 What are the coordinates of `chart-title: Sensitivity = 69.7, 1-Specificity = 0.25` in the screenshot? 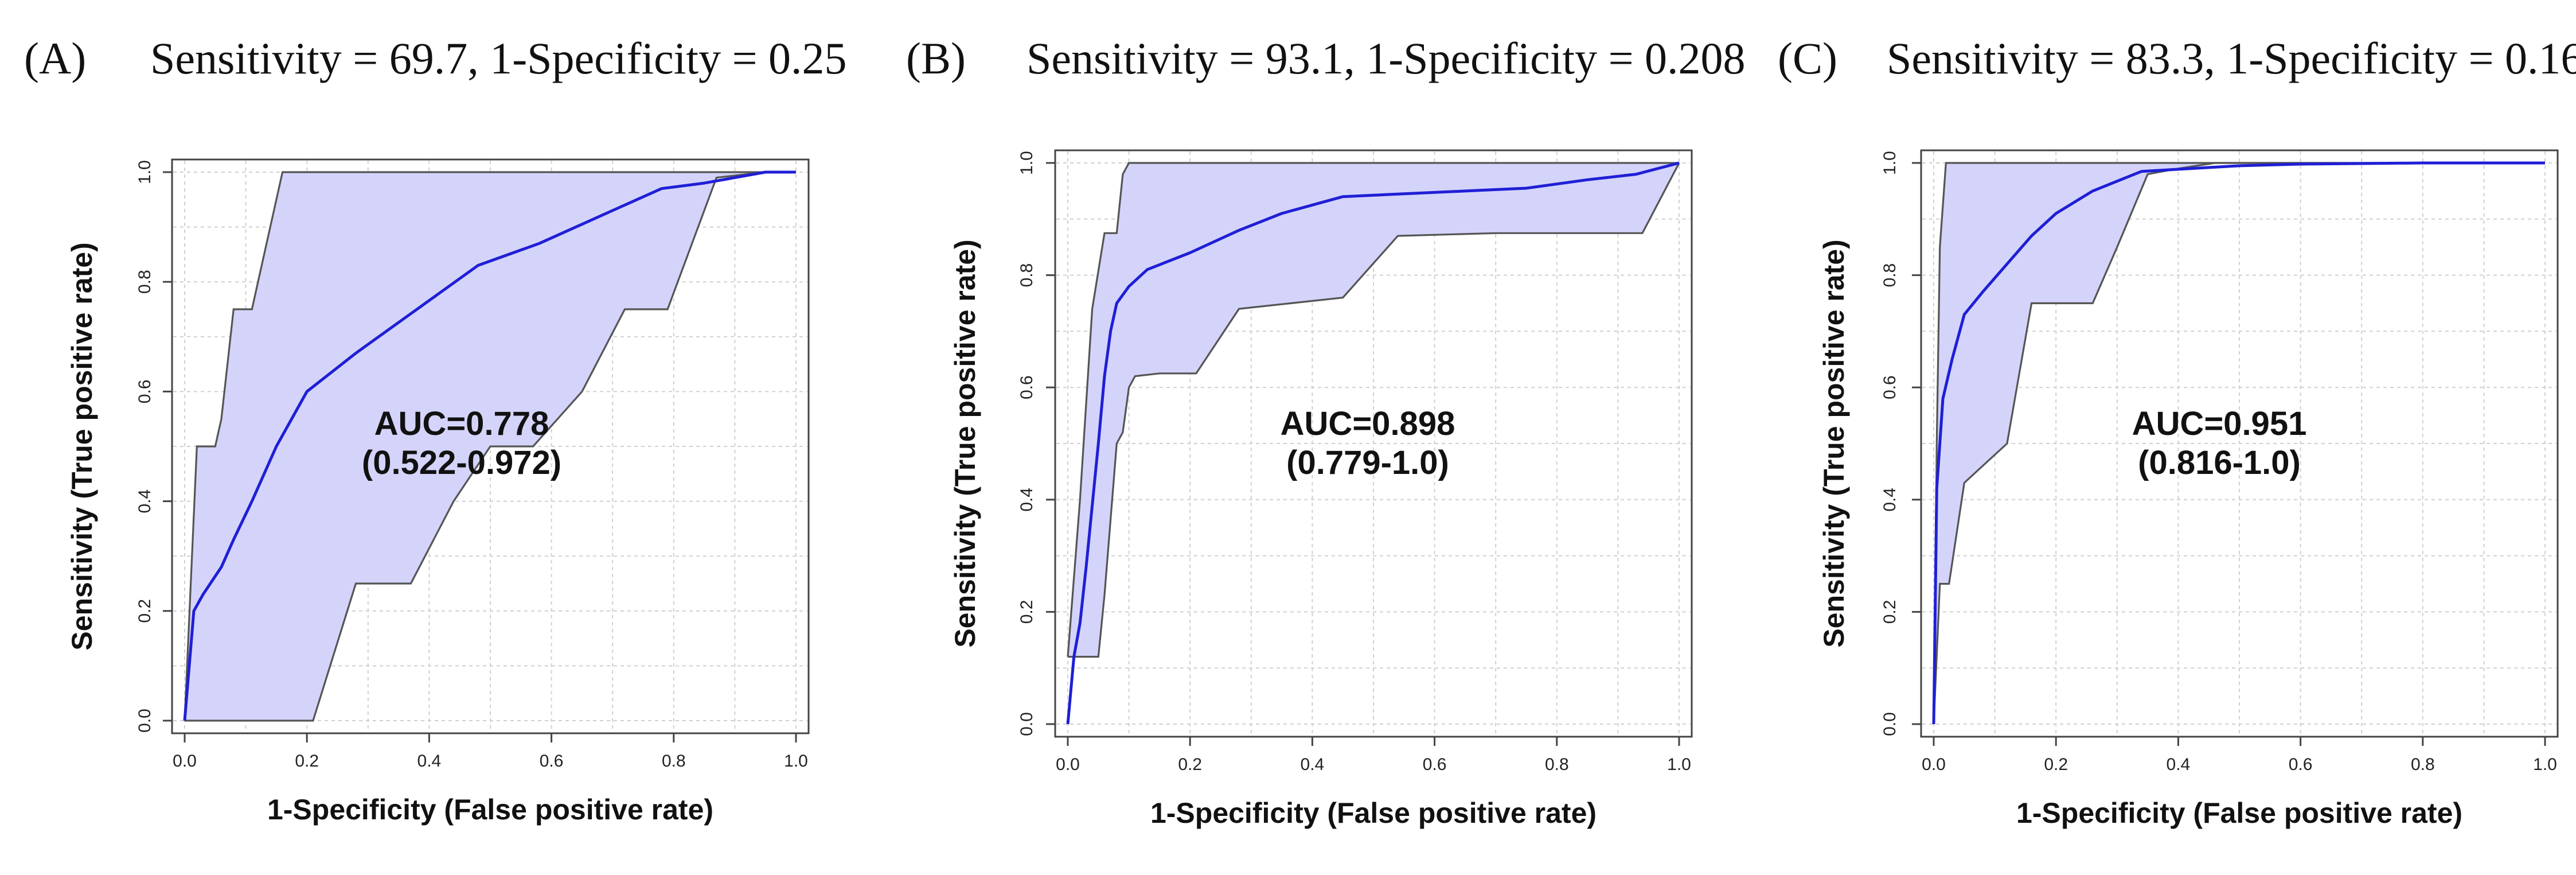 It's located at (499, 58).